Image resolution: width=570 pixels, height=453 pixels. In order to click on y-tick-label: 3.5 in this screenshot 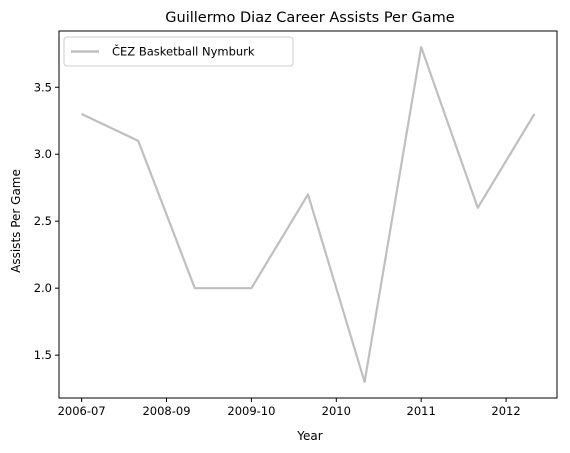, I will do `click(43, 87)`.